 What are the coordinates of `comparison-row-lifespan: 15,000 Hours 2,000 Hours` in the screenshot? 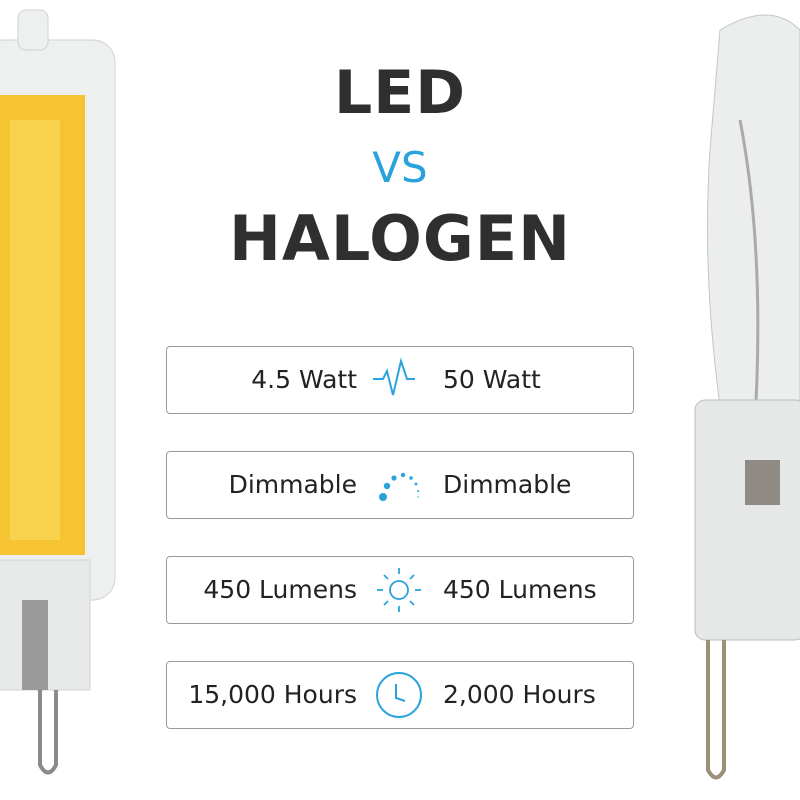 It's located at (400, 695).